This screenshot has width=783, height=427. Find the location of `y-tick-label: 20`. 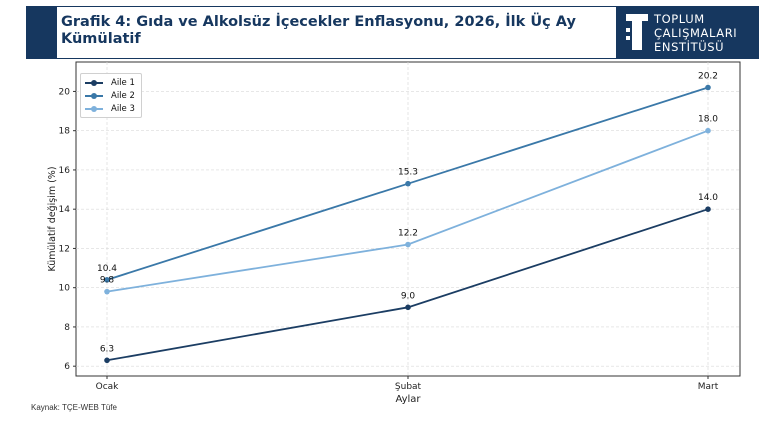

y-tick-label: 20 is located at coordinates (65, 92).